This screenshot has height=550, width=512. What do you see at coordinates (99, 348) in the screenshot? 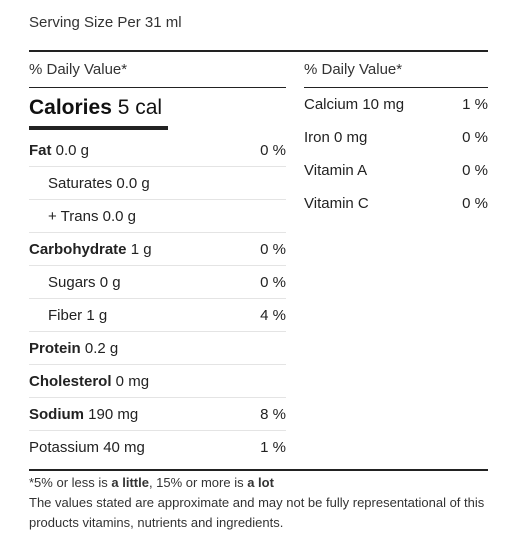
I see `nutrient-amount: 0.2 g` at bounding box center [99, 348].